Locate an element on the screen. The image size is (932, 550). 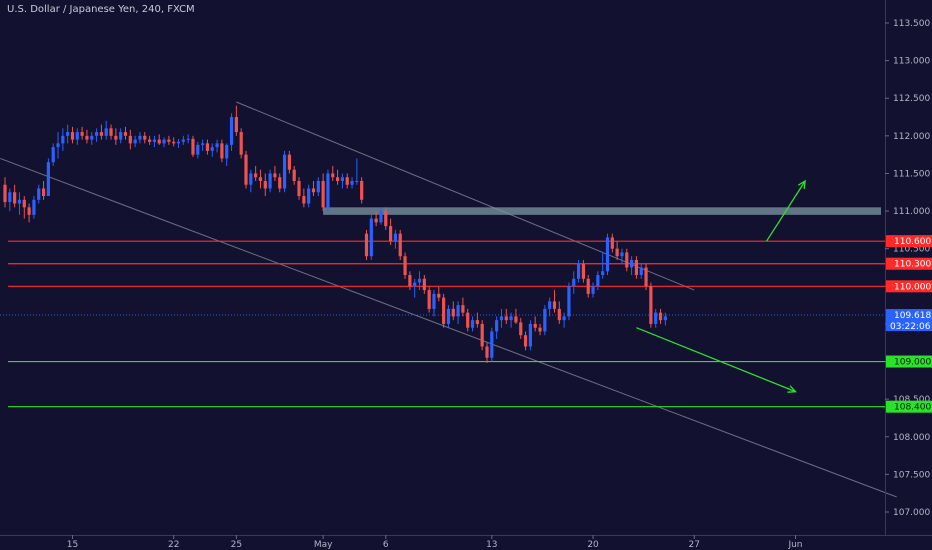
time-tick-label: 6 is located at coordinates (386, 545).